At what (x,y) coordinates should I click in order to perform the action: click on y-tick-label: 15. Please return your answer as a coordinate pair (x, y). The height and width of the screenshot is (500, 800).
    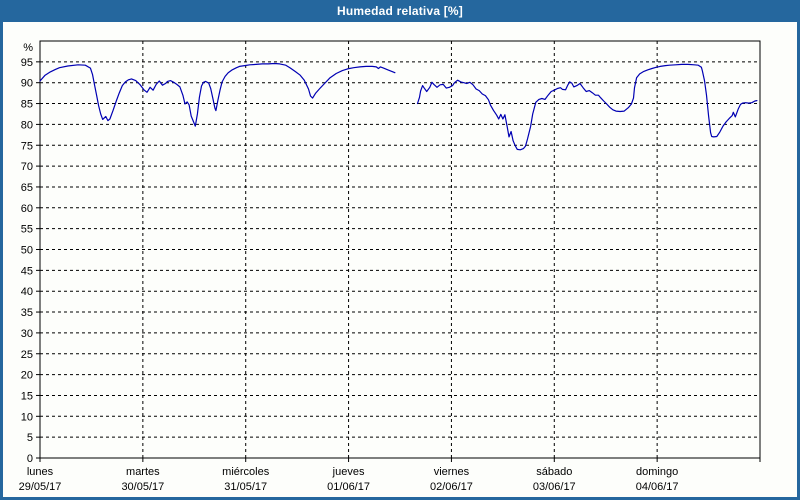
    Looking at the image, I should click on (27, 396).